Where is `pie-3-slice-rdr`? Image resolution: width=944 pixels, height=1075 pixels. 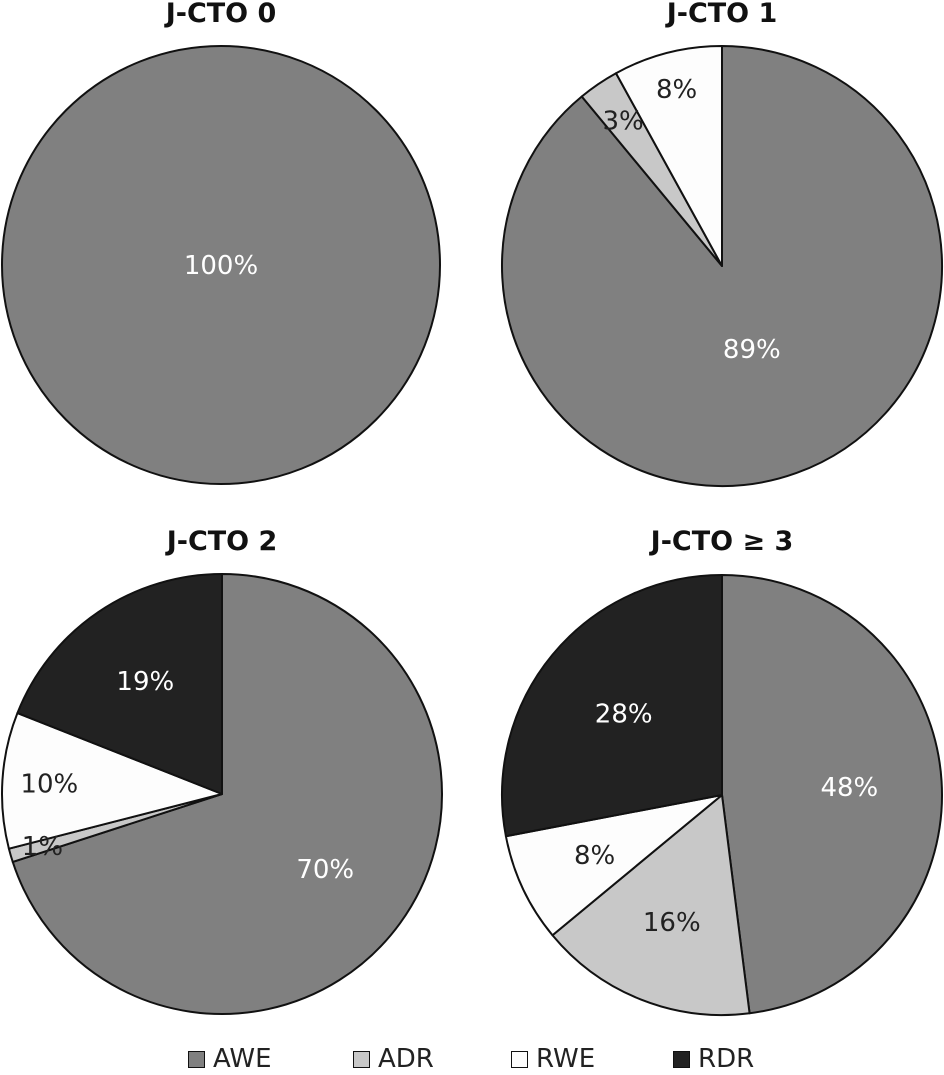 pie-3-slice-rdr is located at coordinates (119, 684).